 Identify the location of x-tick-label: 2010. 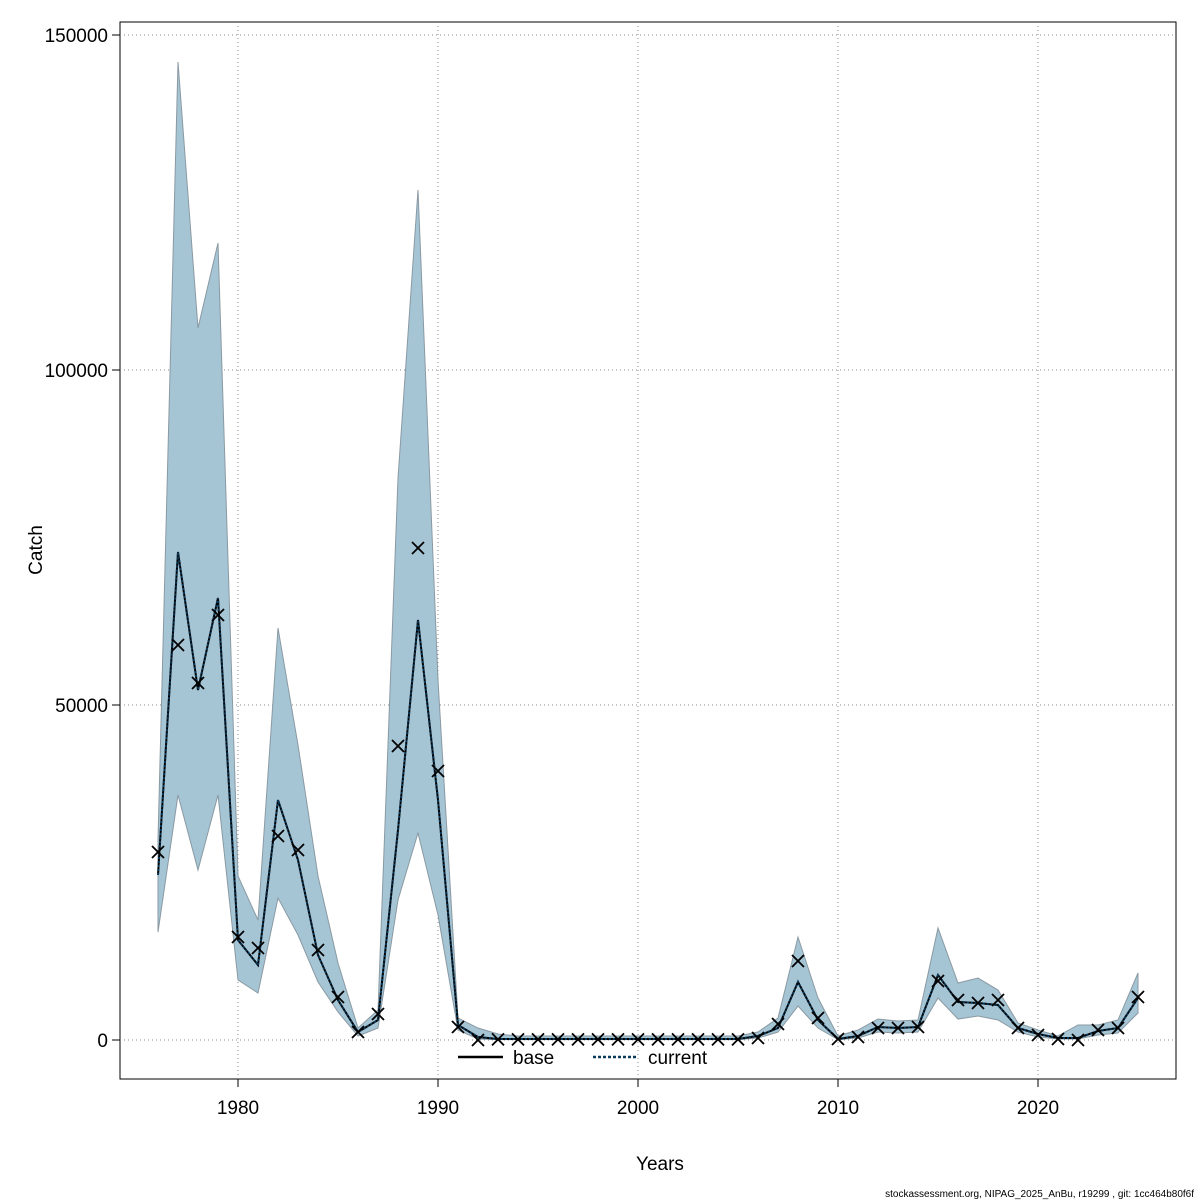
(838, 1108).